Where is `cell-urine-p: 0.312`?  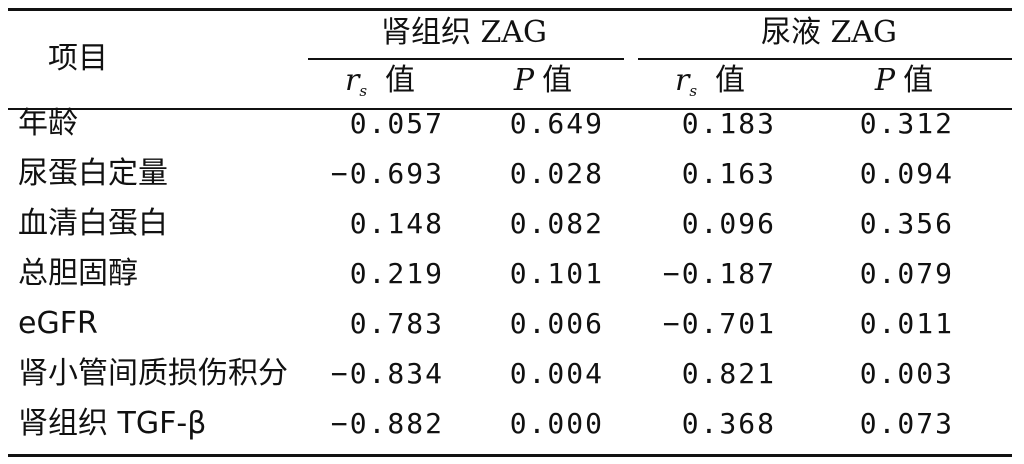
cell-urine-p: 0.312 is located at coordinates (906, 123).